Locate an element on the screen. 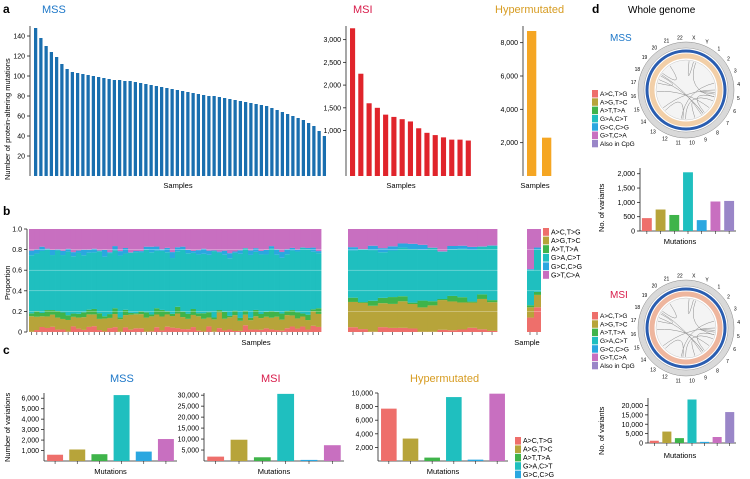  d-mss-legend-label: G>C,C>G is located at coordinates (614, 127).